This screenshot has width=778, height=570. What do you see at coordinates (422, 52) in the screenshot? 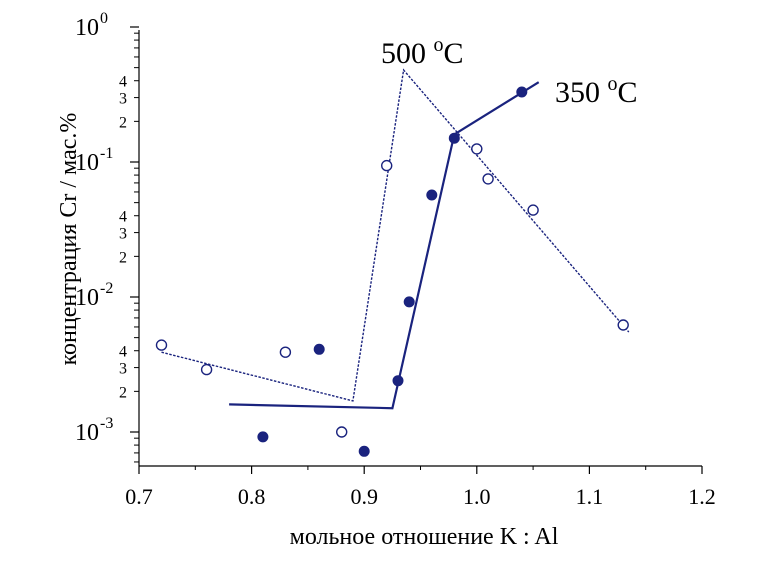
I see `series-label-500c: 500 oC` at bounding box center [422, 52].